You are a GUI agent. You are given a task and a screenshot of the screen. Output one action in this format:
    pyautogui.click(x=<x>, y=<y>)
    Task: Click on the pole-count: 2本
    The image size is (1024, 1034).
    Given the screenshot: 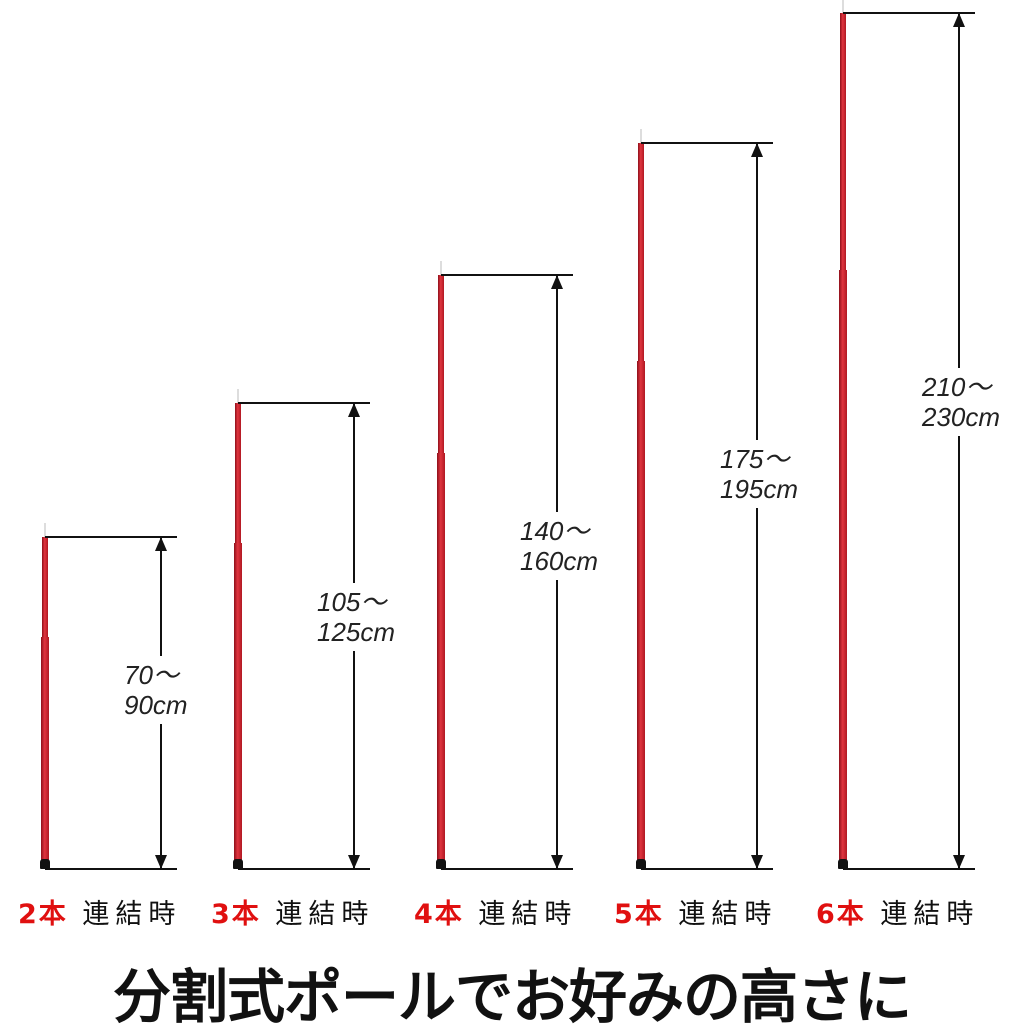 What is the action you would take?
    pyautogui.click(x=43, y=914)
    